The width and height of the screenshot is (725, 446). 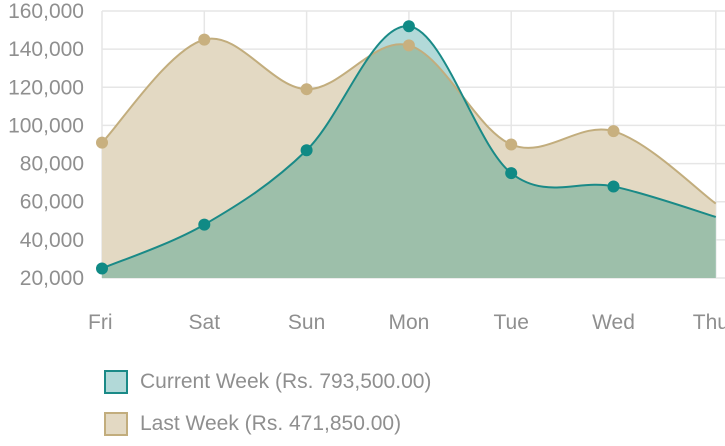 What do you see at coordinates (100, 322) in the screenshot?
I see `x-tick-label: Fri` at bounding box center [100, 322].